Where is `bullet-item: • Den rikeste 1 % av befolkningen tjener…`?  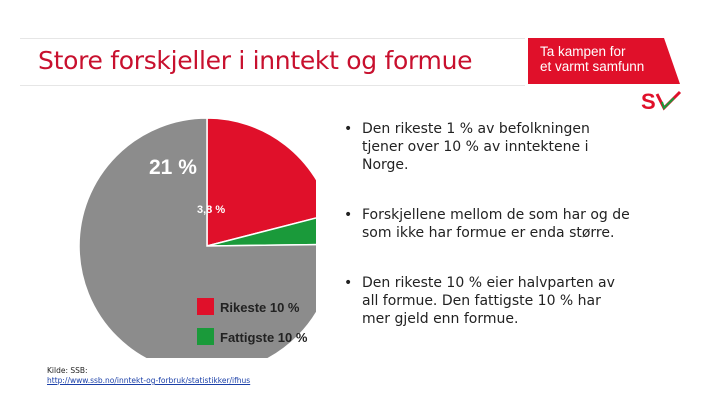
bullet-item: • Den rikeste 1 % av befolkningen tjener… is located at coordinates (485, 147).